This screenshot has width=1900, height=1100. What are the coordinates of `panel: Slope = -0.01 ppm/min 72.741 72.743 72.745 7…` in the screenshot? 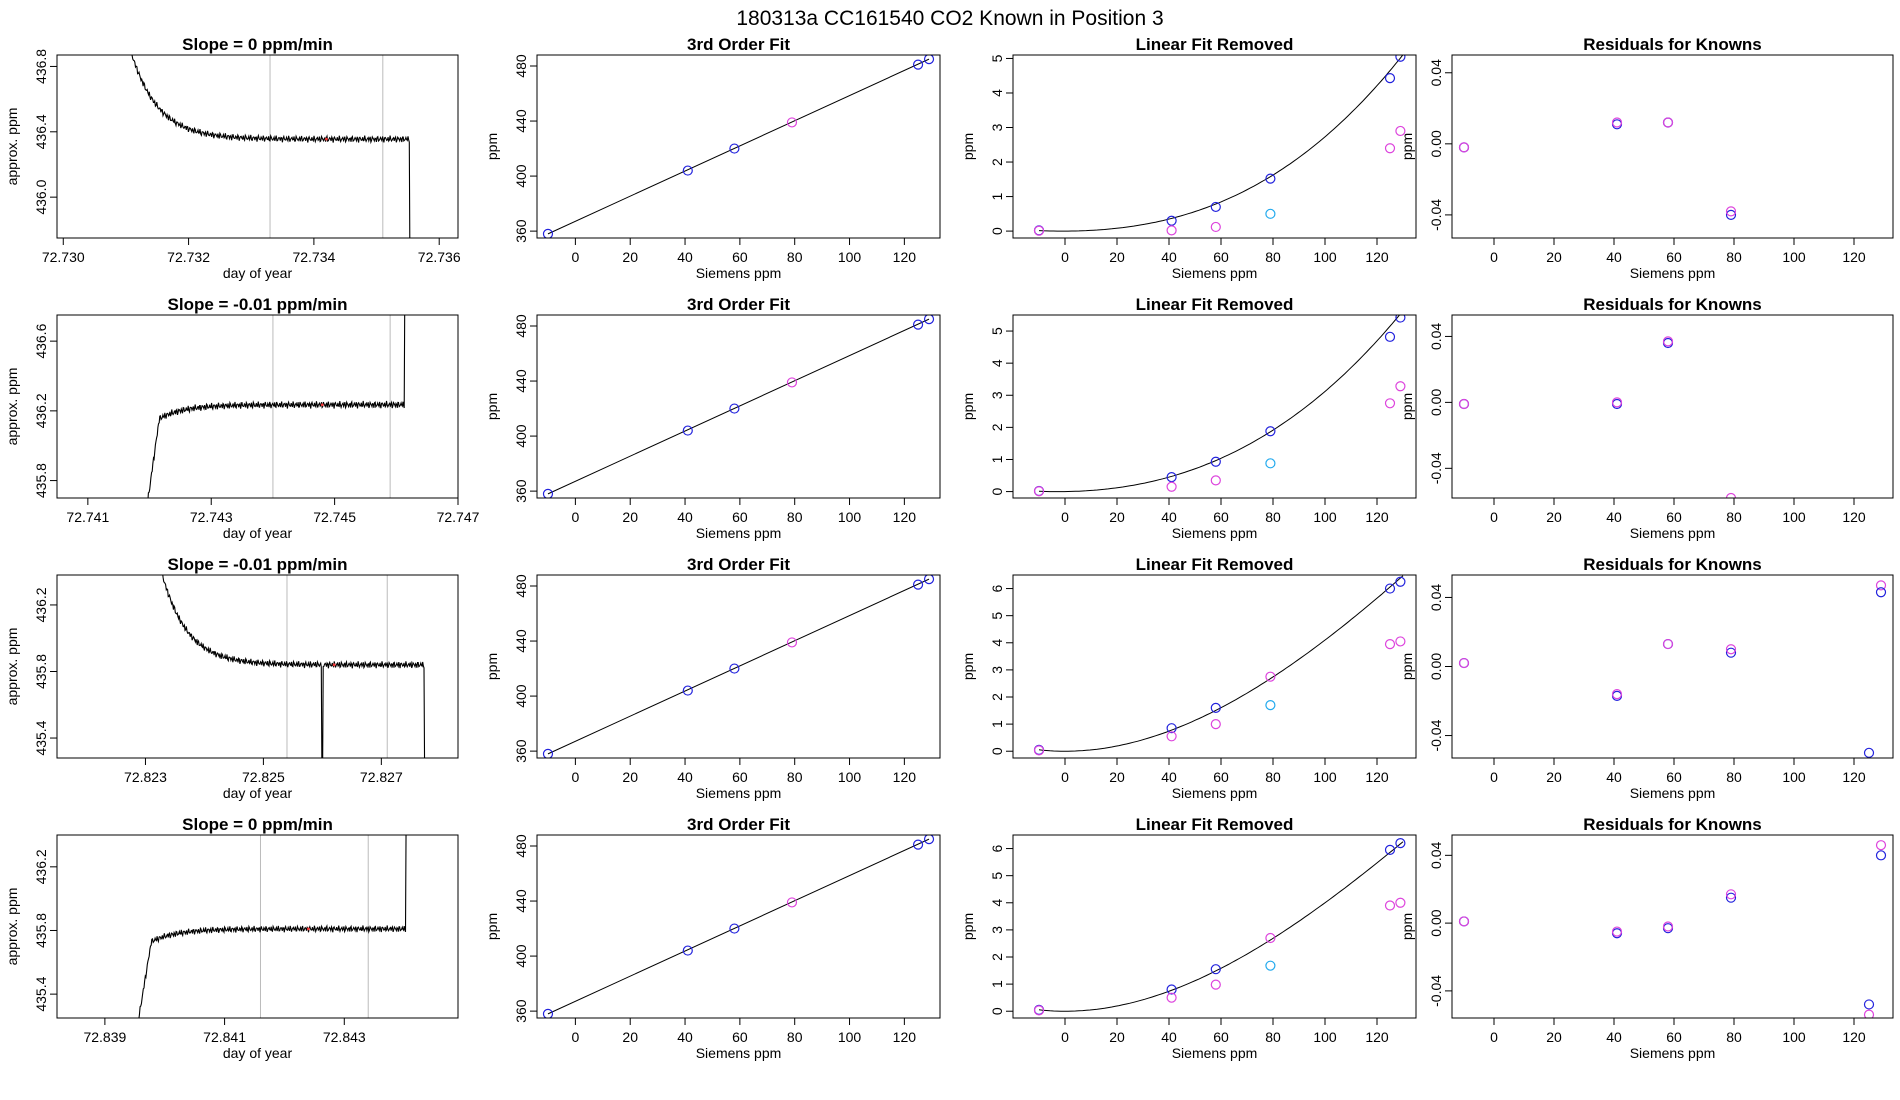 It's located at (242, 418).